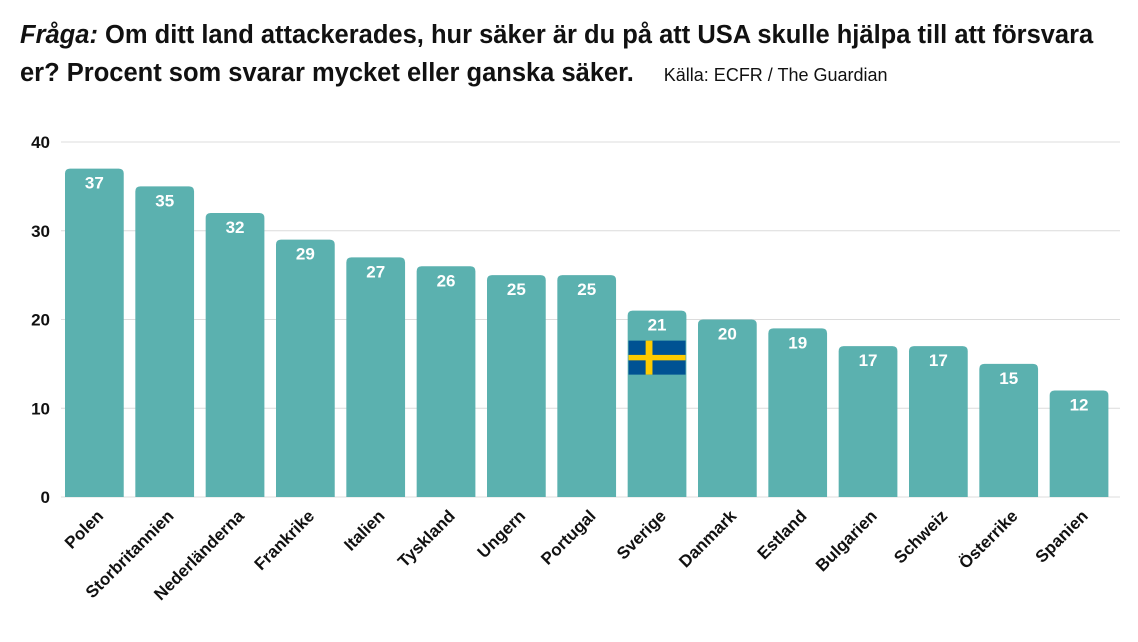  What do you see at coordinates (305, 368) in the screenshot?
I see `bar-frankrike` at bounding box center [305, 368].